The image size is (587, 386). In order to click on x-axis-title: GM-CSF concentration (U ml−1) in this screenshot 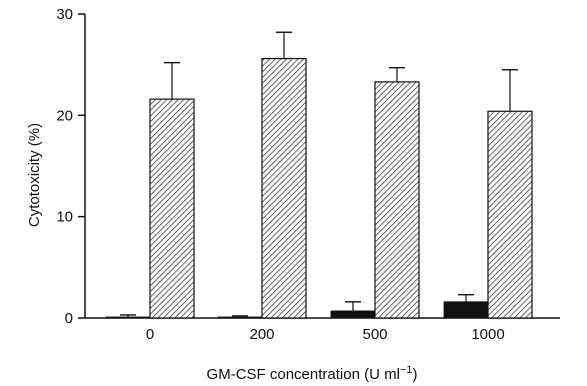, I will do `click(312, 373)`.